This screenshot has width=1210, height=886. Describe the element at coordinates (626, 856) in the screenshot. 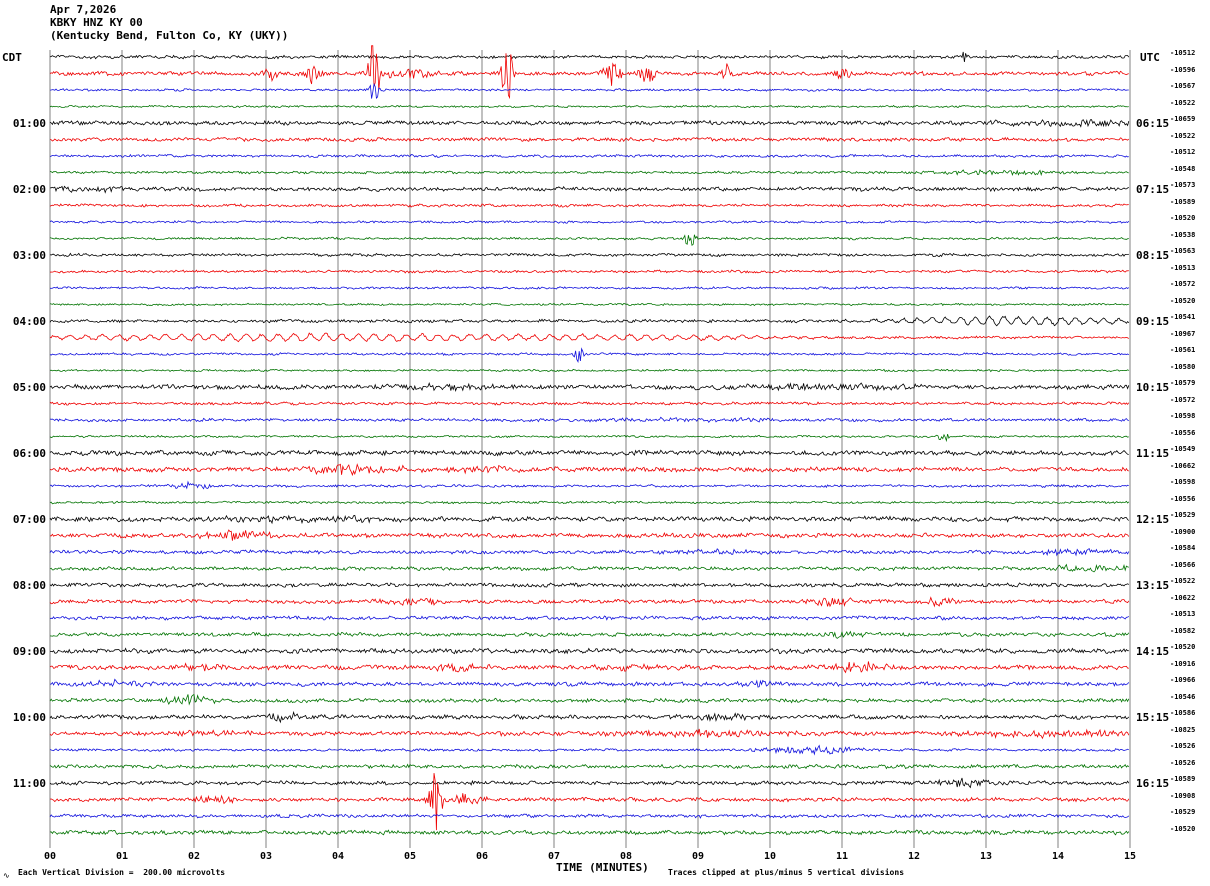

I see `x-tick-label: 08` at that location.